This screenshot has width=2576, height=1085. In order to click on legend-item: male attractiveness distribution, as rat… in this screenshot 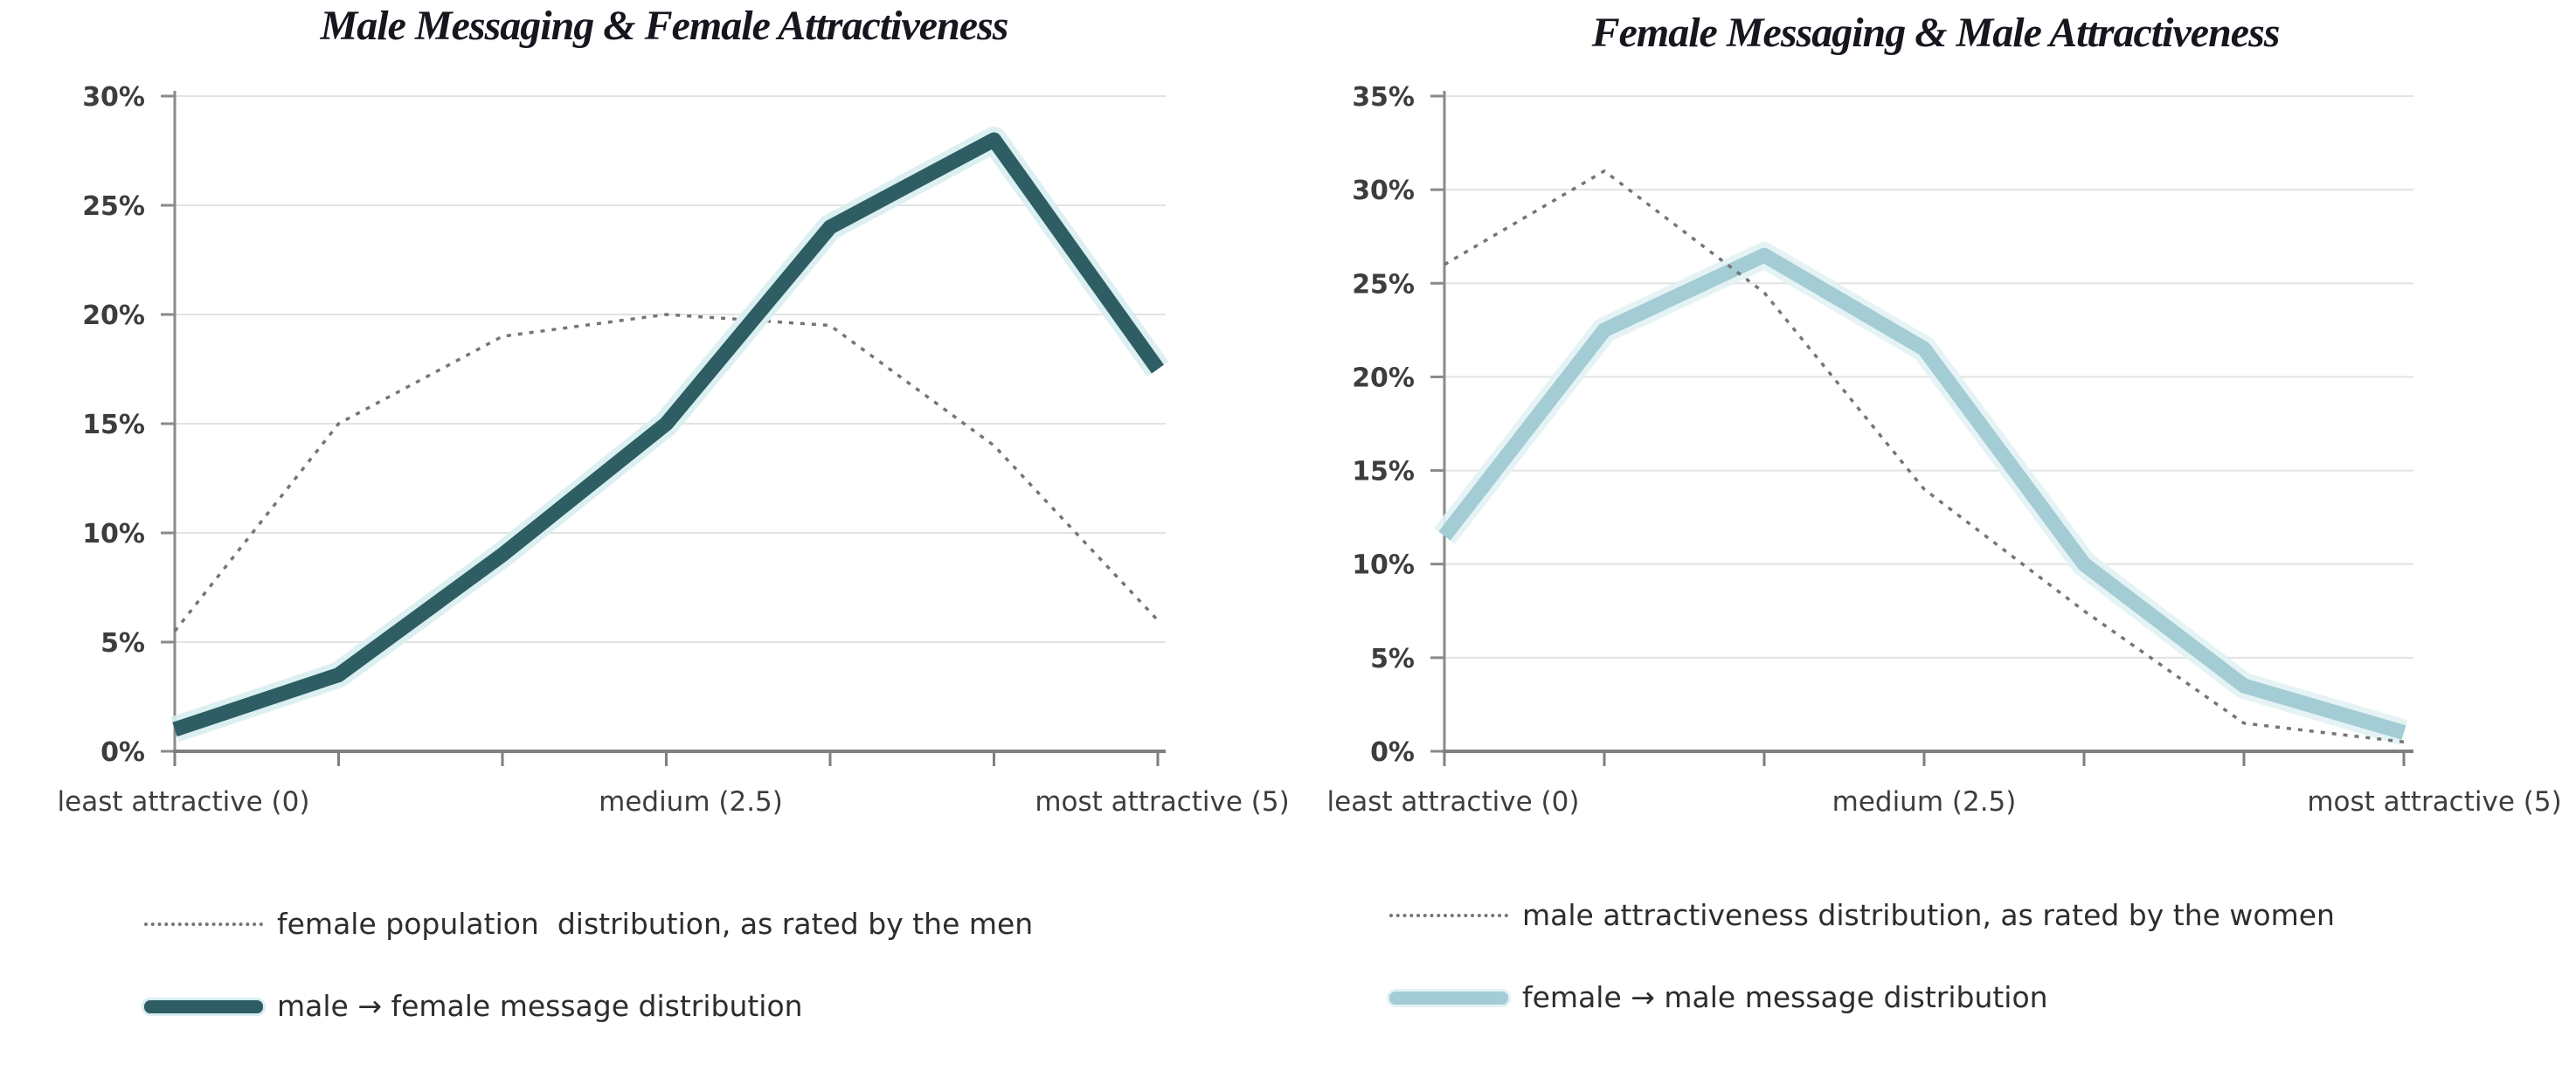, I will do `click(1862, 915)`.